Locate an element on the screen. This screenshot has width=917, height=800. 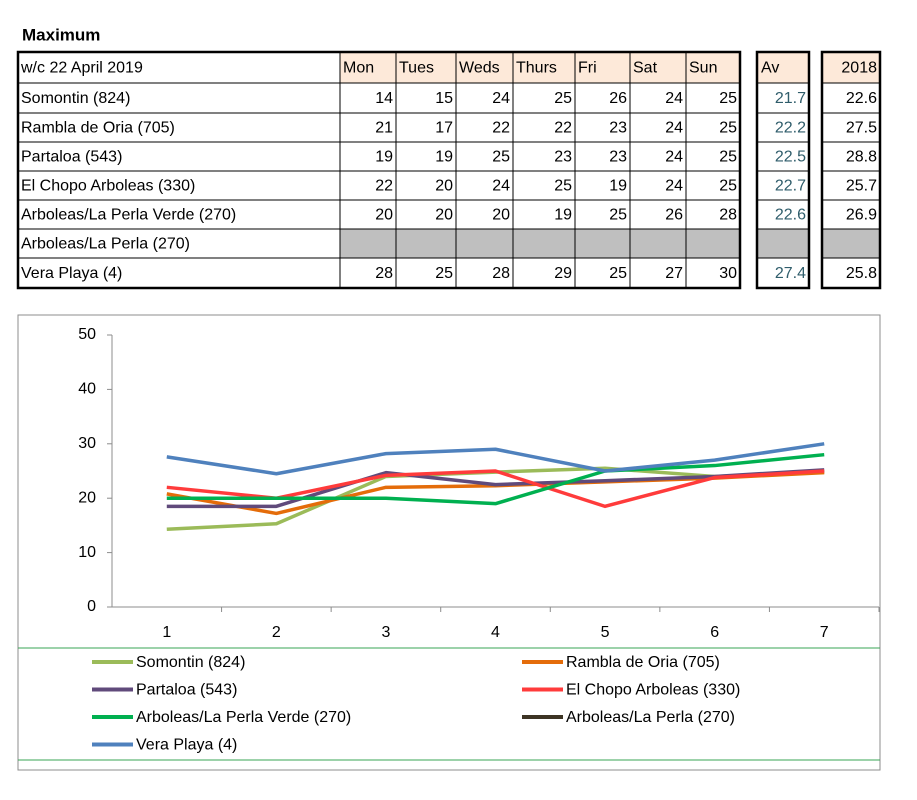
title: Maximum is located at coordinates (61, 34).